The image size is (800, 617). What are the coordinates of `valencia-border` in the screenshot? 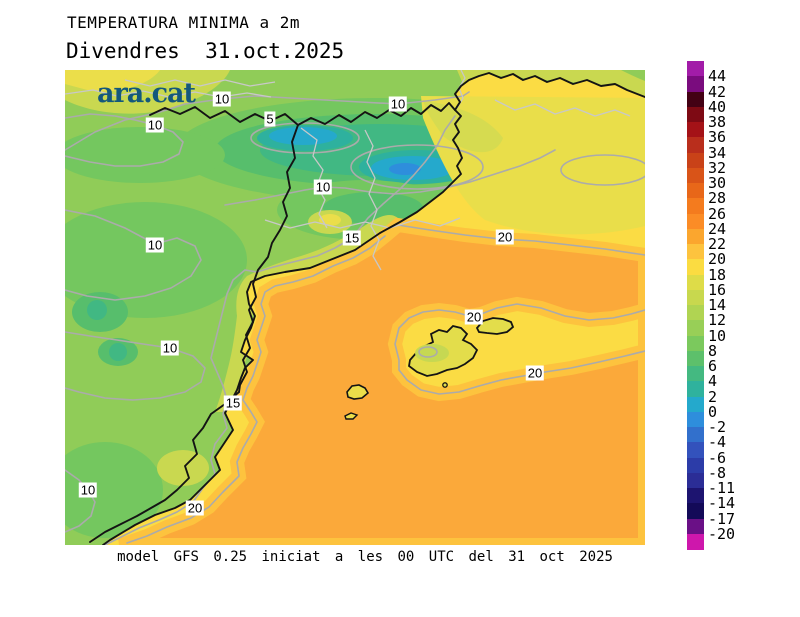 It's located at (164, 467).